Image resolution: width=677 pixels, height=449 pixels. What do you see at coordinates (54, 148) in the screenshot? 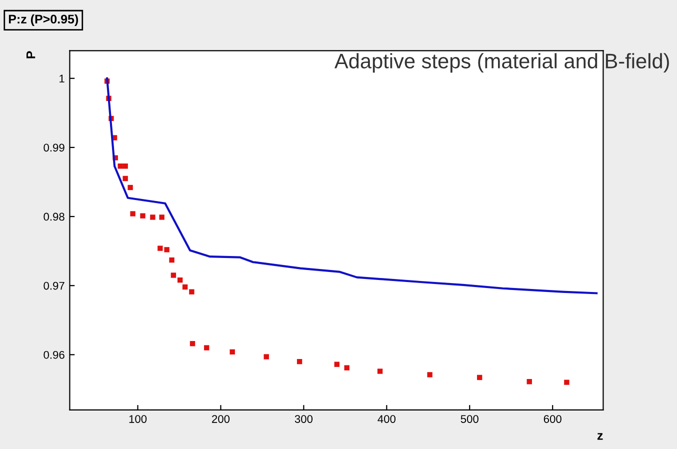
I see `y-tick-label: 0.99` at bounding box center [54, 148].